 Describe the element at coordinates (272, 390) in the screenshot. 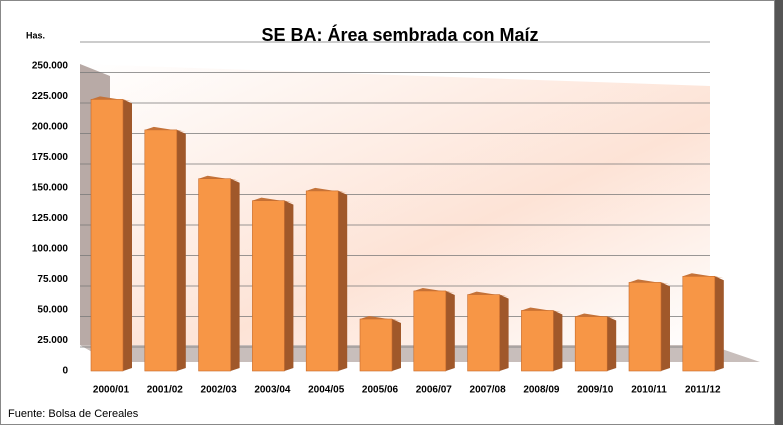

I see `x-tick-label: 2003/04` at that location.